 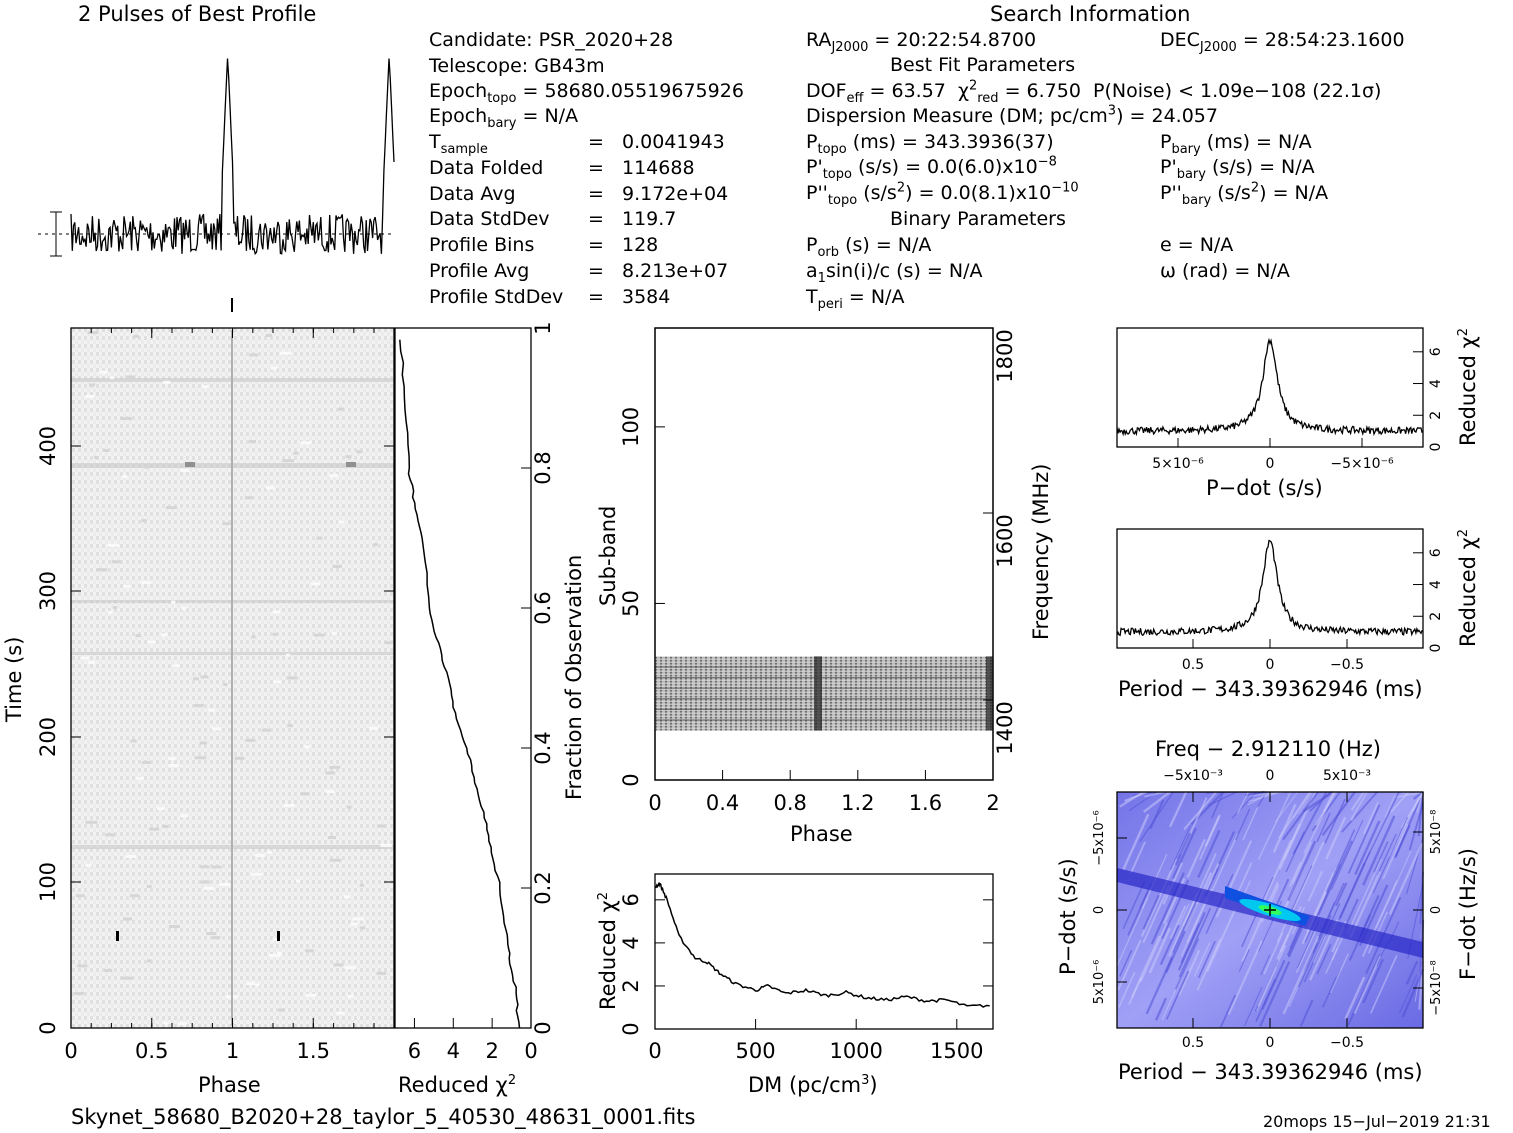 I want to click on tp-x-tick: 1, so click(x=232, y=1051).